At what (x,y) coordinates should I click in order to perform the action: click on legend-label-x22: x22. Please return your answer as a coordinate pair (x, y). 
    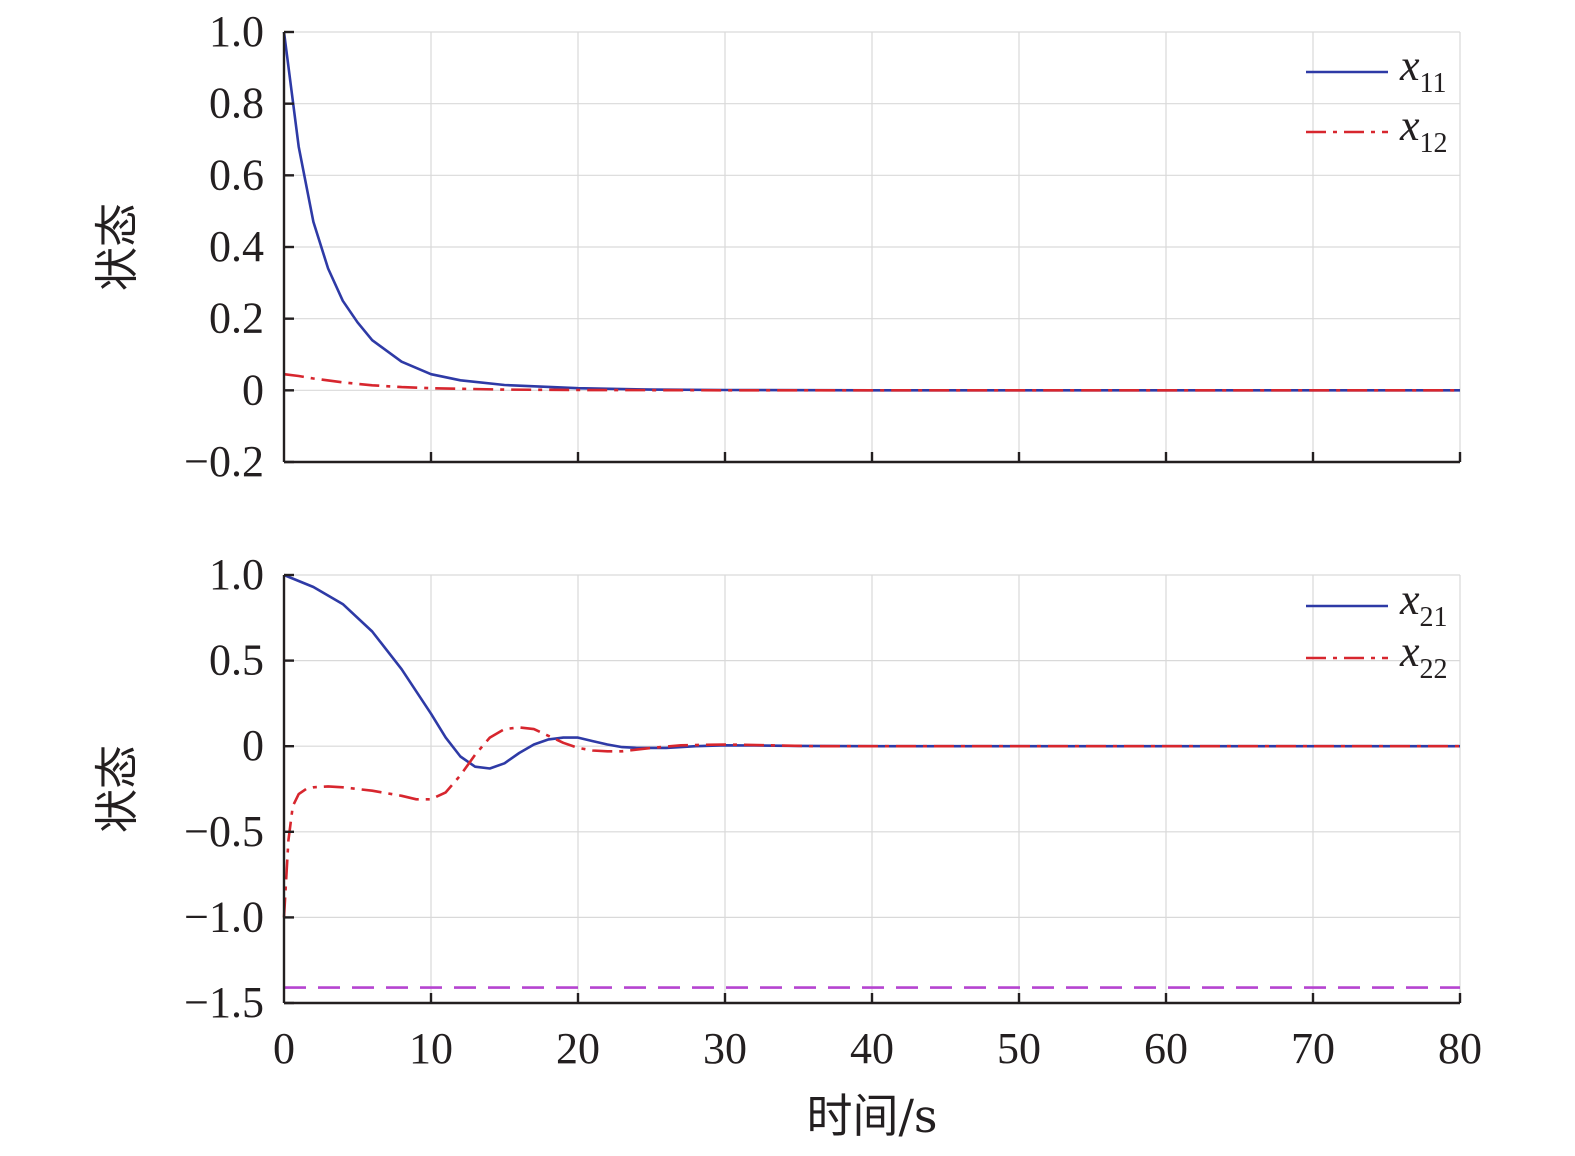
    Looking at the image, I should click on (1423, 656).